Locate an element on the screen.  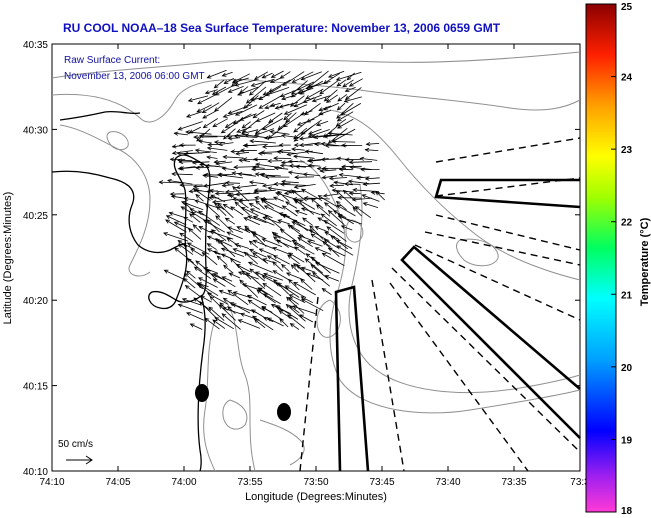
scale-label: 50 cm/s is located at coordinates (75, 444).